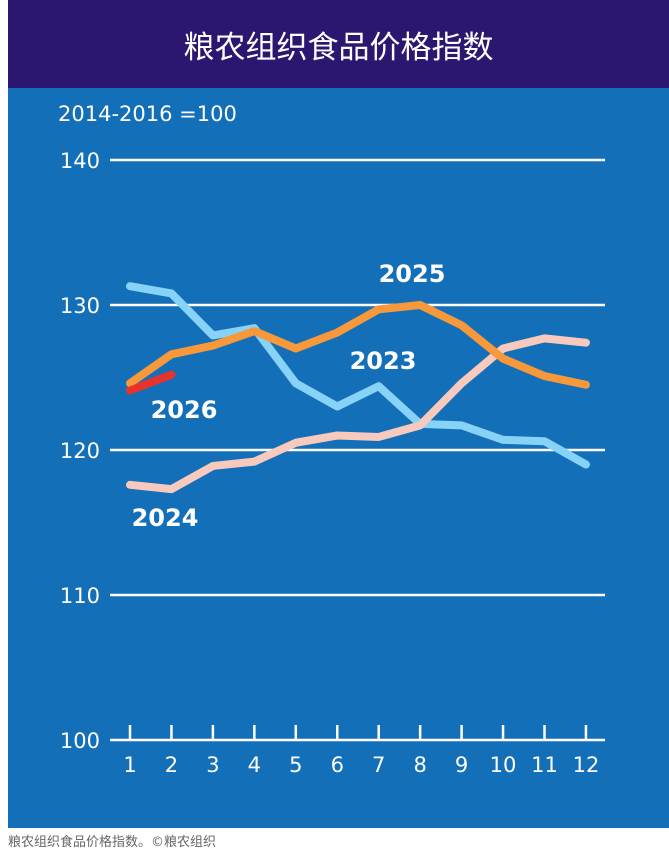 The width and height of the screenshot is (669, 852). I want to click on series-label-2024: 2024, so click(165, 518).